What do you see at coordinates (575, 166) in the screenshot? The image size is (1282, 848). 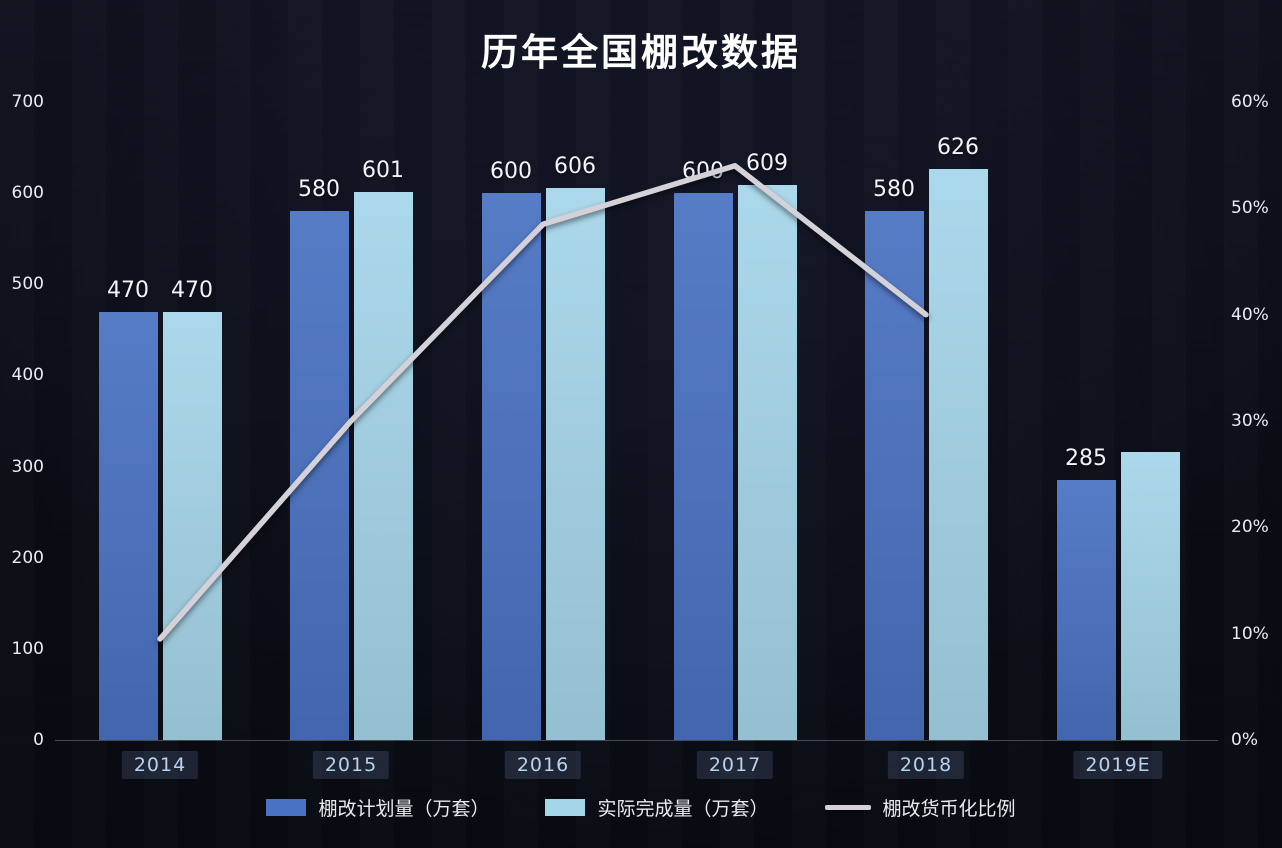 I see `bar-value-label-actual-2016: 606` at bounding box center [575, 166].